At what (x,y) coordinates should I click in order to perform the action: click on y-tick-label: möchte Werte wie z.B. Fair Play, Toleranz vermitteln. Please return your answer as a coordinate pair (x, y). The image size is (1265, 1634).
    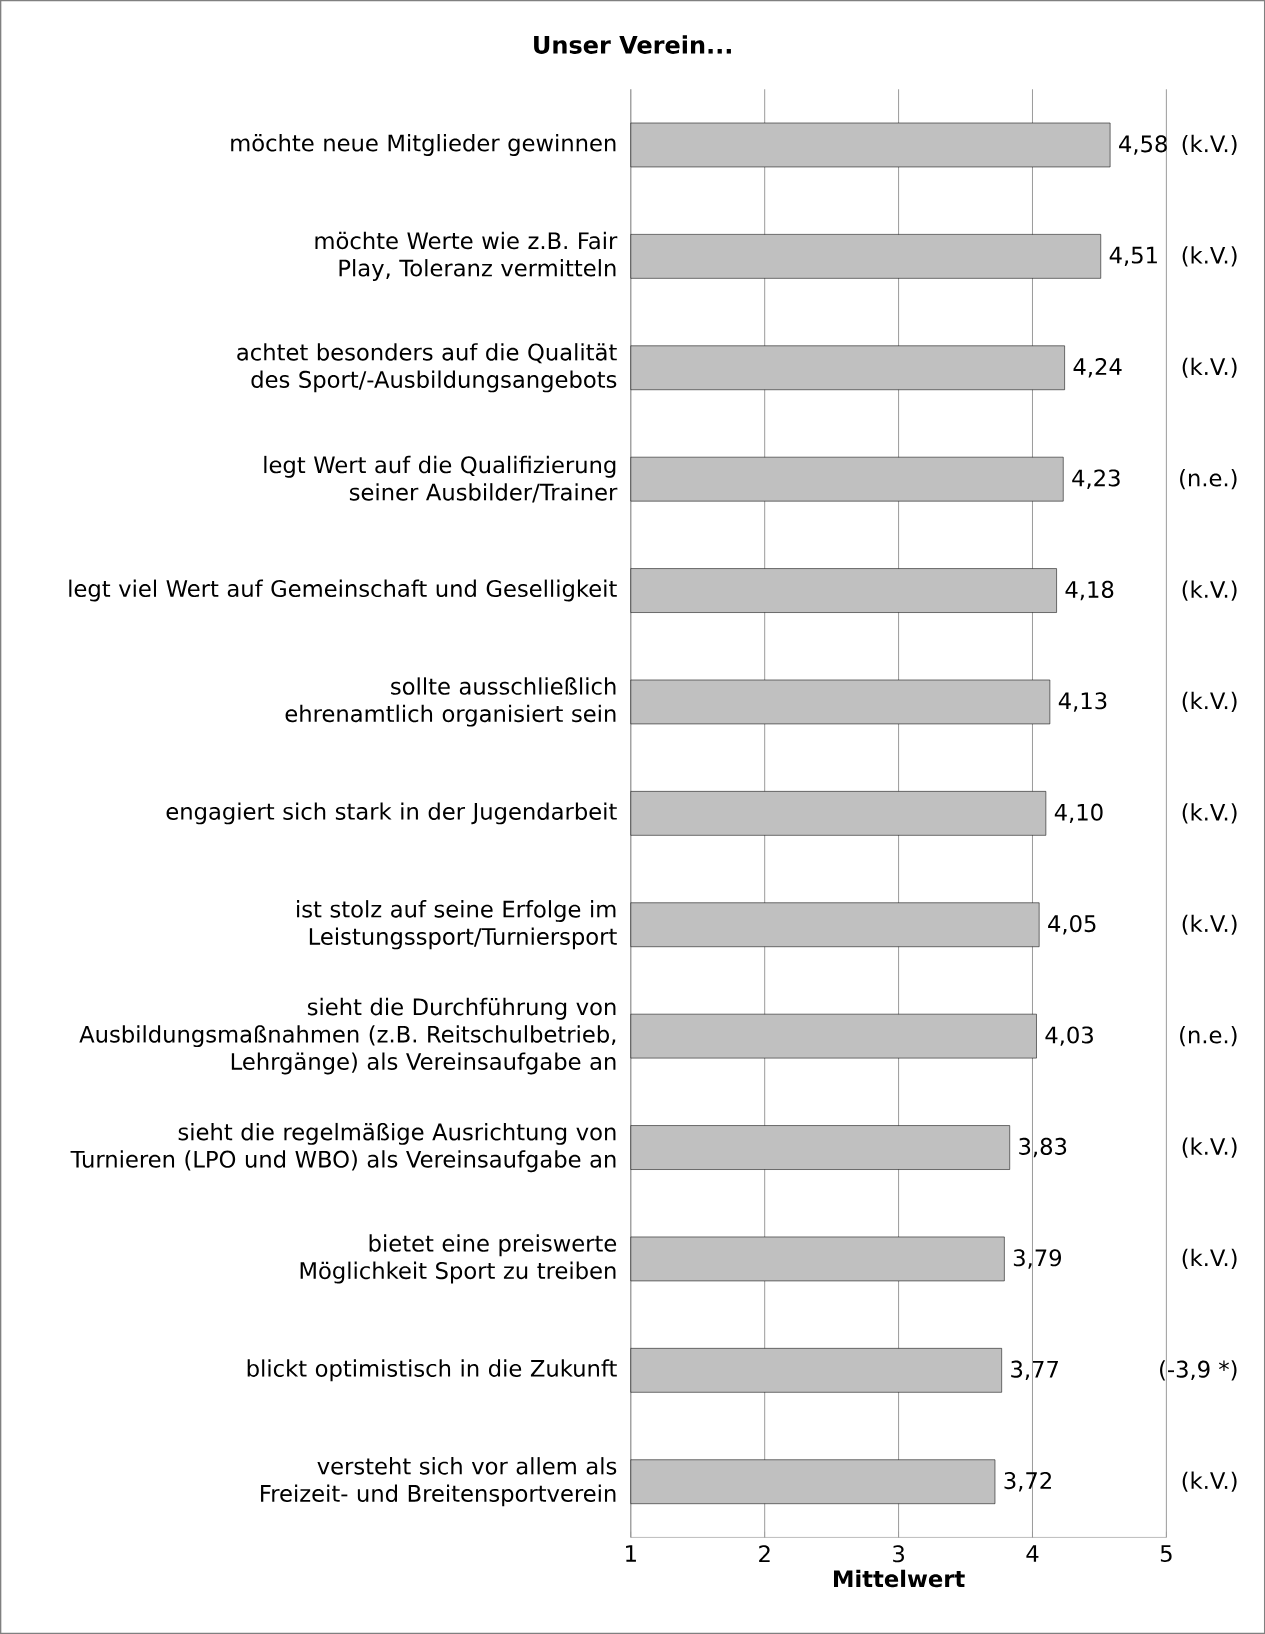
    Looking at the image, I should click on (466, 256).